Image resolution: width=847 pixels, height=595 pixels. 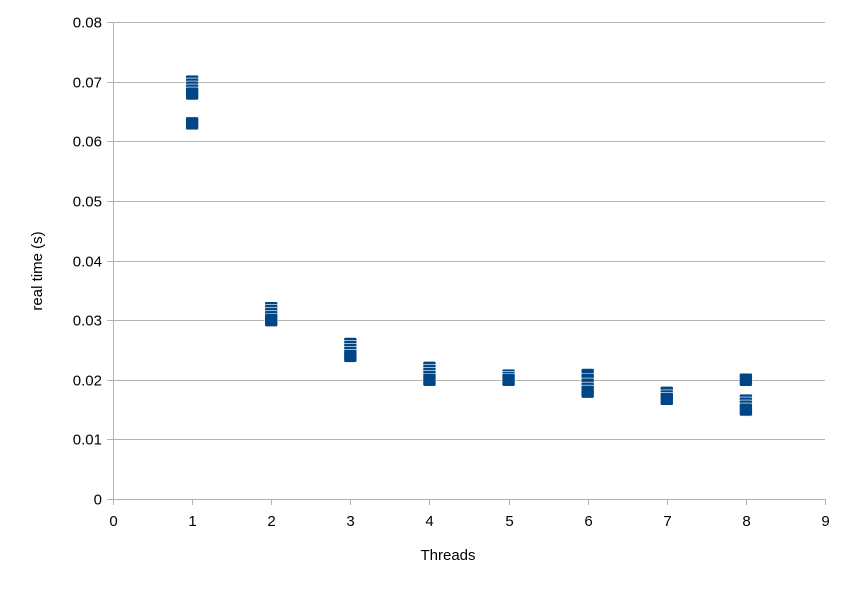 What do you see at coordinates (87, 23) in the screenshot?
I see `y-tick-label: 0.08` at bounding box center [87, 23].